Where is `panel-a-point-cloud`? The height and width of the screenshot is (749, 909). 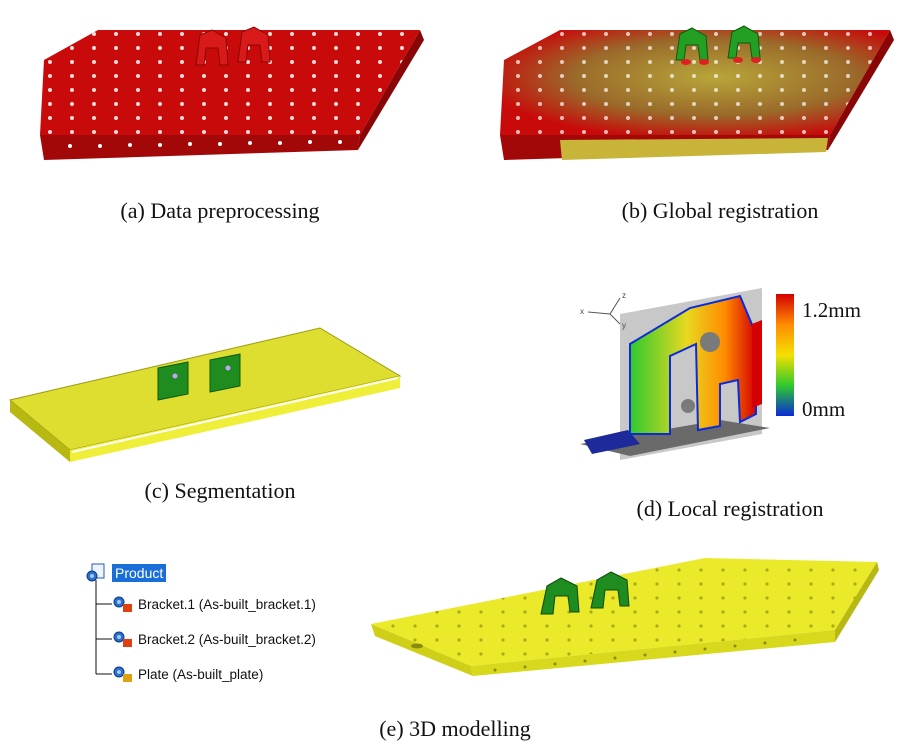
panel-a-point-cloud is located at coordinates (232, 93).